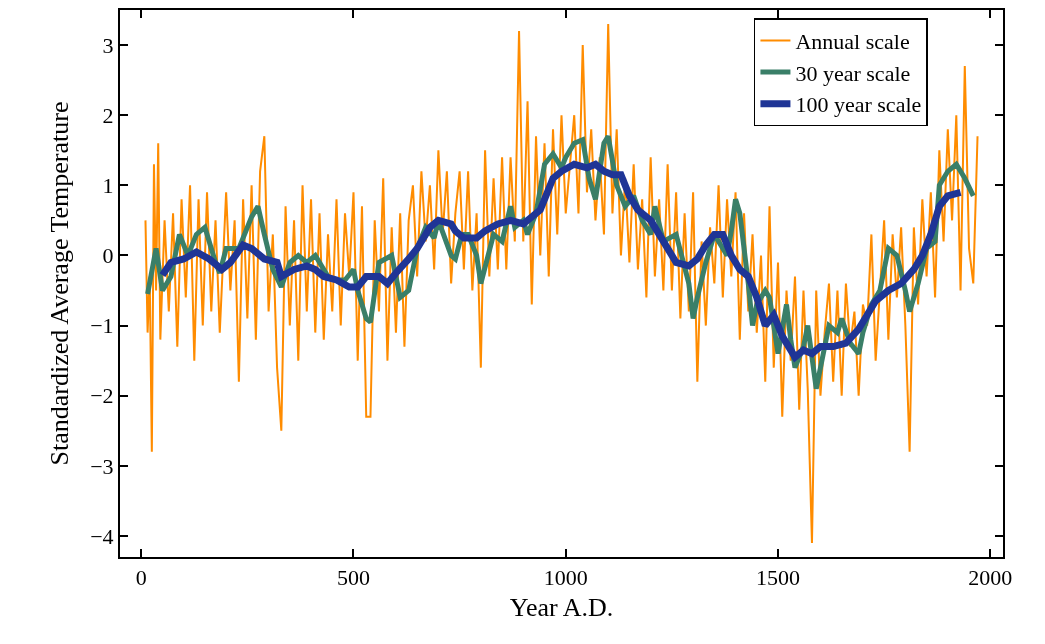 The image size is (1045, 644). I want to click on y-tick-label: −4, so click(102, 536).